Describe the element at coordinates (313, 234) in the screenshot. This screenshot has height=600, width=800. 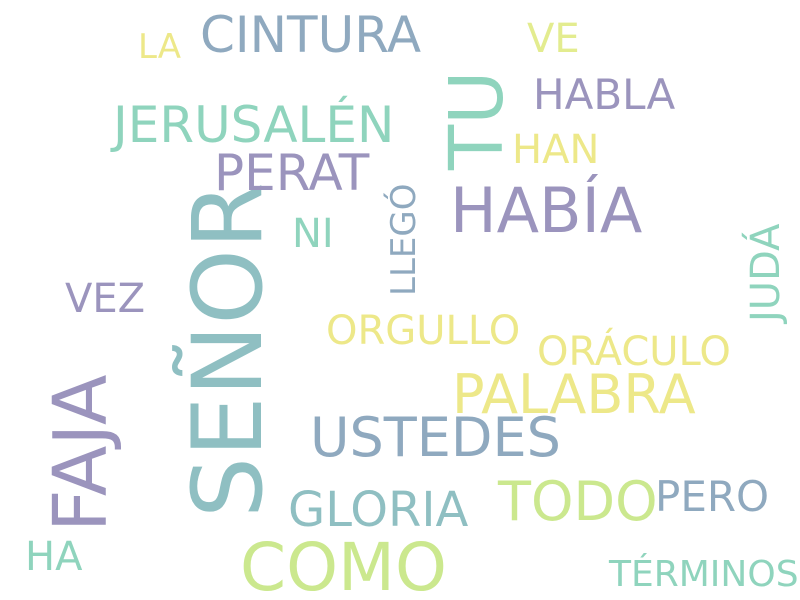
I see `word-ni: NI` at that location.